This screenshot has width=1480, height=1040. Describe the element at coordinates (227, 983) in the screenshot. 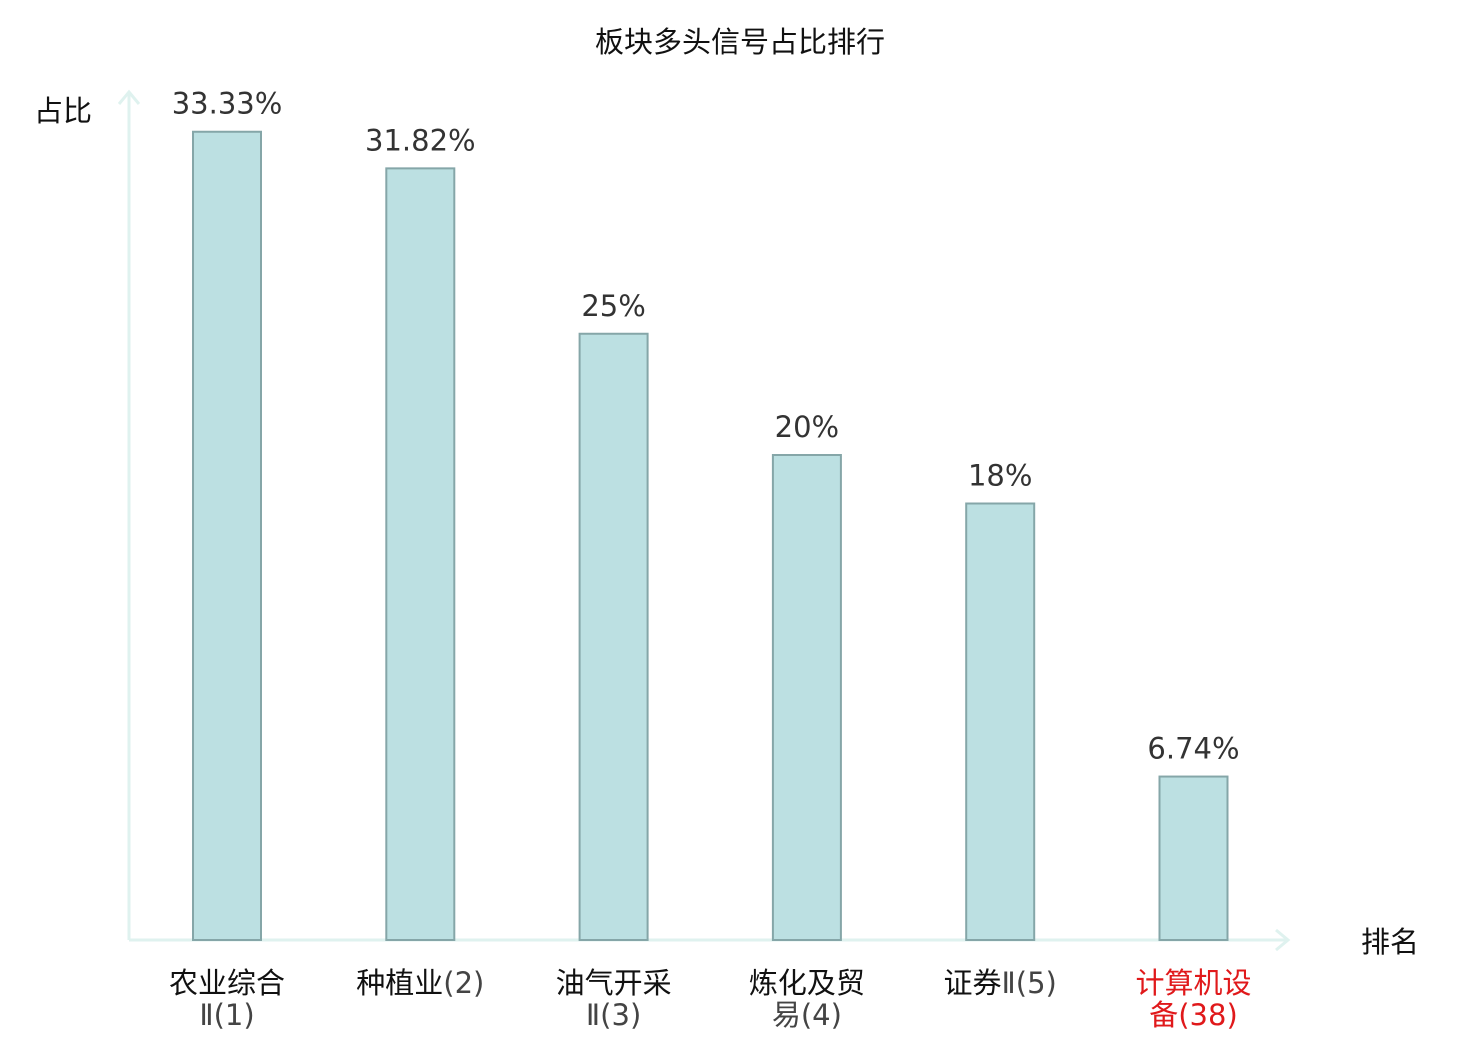

I see `category-name-1: 农业综合` at that location.